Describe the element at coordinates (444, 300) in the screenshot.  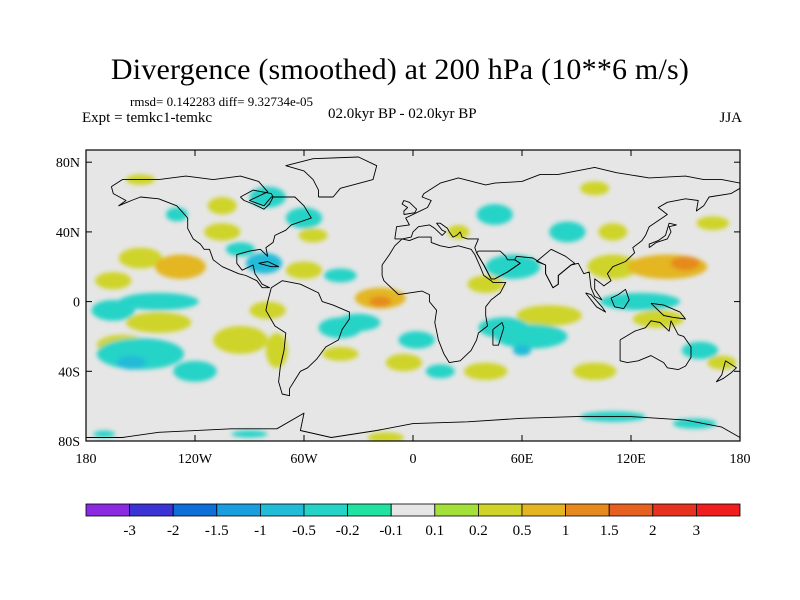
I see `coastline-africa` at that location.